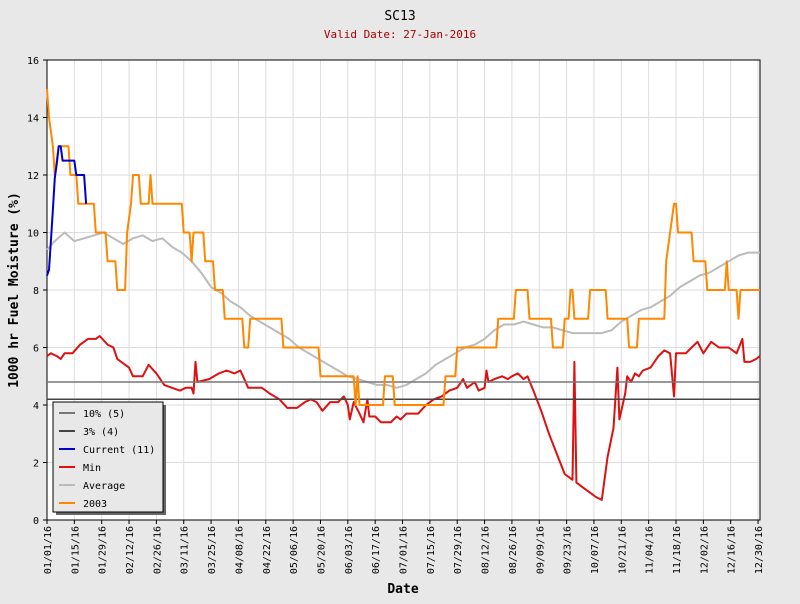 This screenshot has width=800, height=604. I want to click on x-tick-label: 08/12/16, so click(486, 550).